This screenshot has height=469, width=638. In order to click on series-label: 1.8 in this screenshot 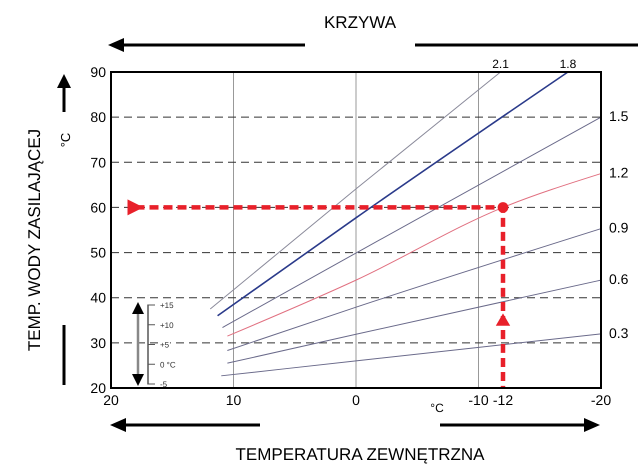, I will do `click(568, 64)`.